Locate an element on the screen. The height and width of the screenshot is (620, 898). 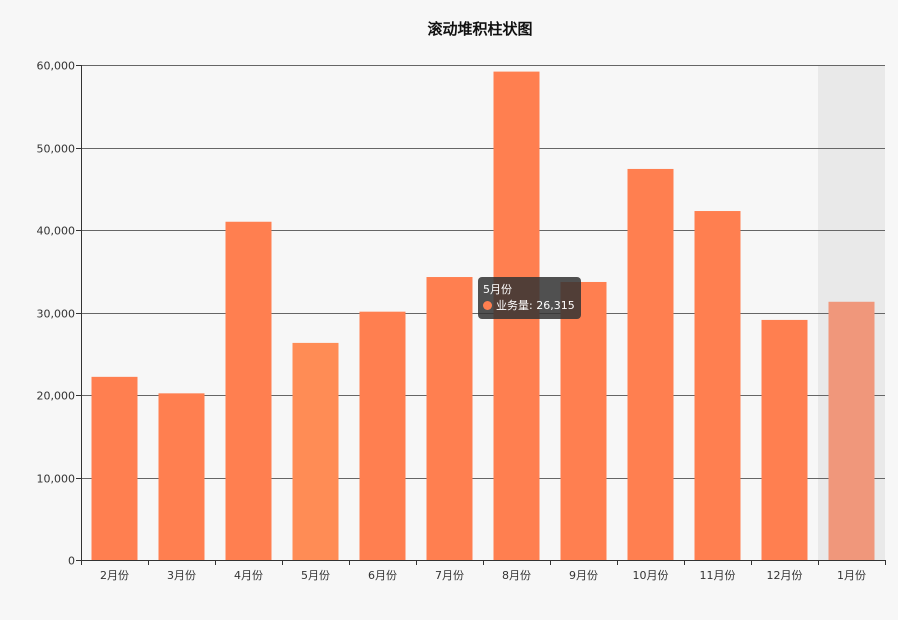
tooltip-row: 业务量: 26,315 is located at coordinates (529, 306).